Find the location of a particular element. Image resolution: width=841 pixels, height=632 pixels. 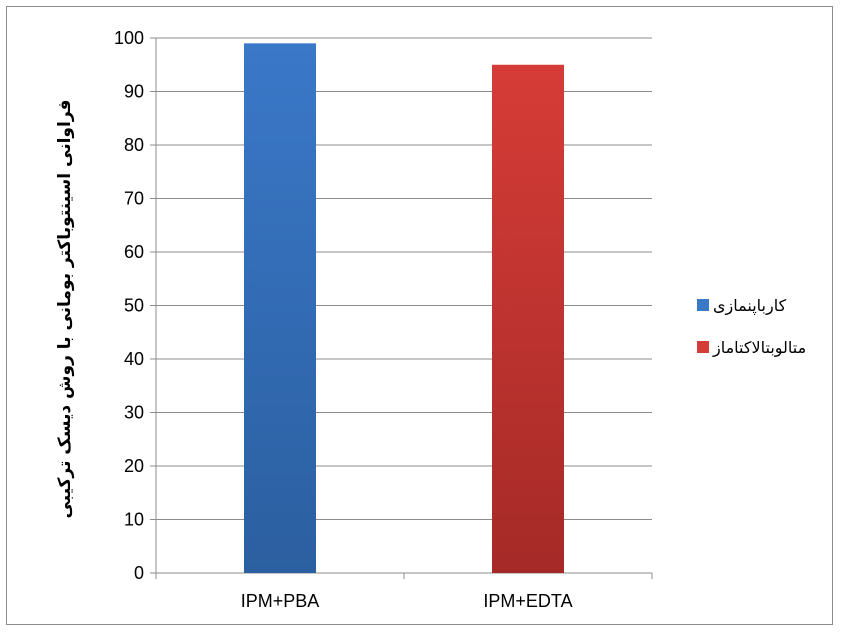

y-tick-label: 60 is located at coordinates (134, 252).